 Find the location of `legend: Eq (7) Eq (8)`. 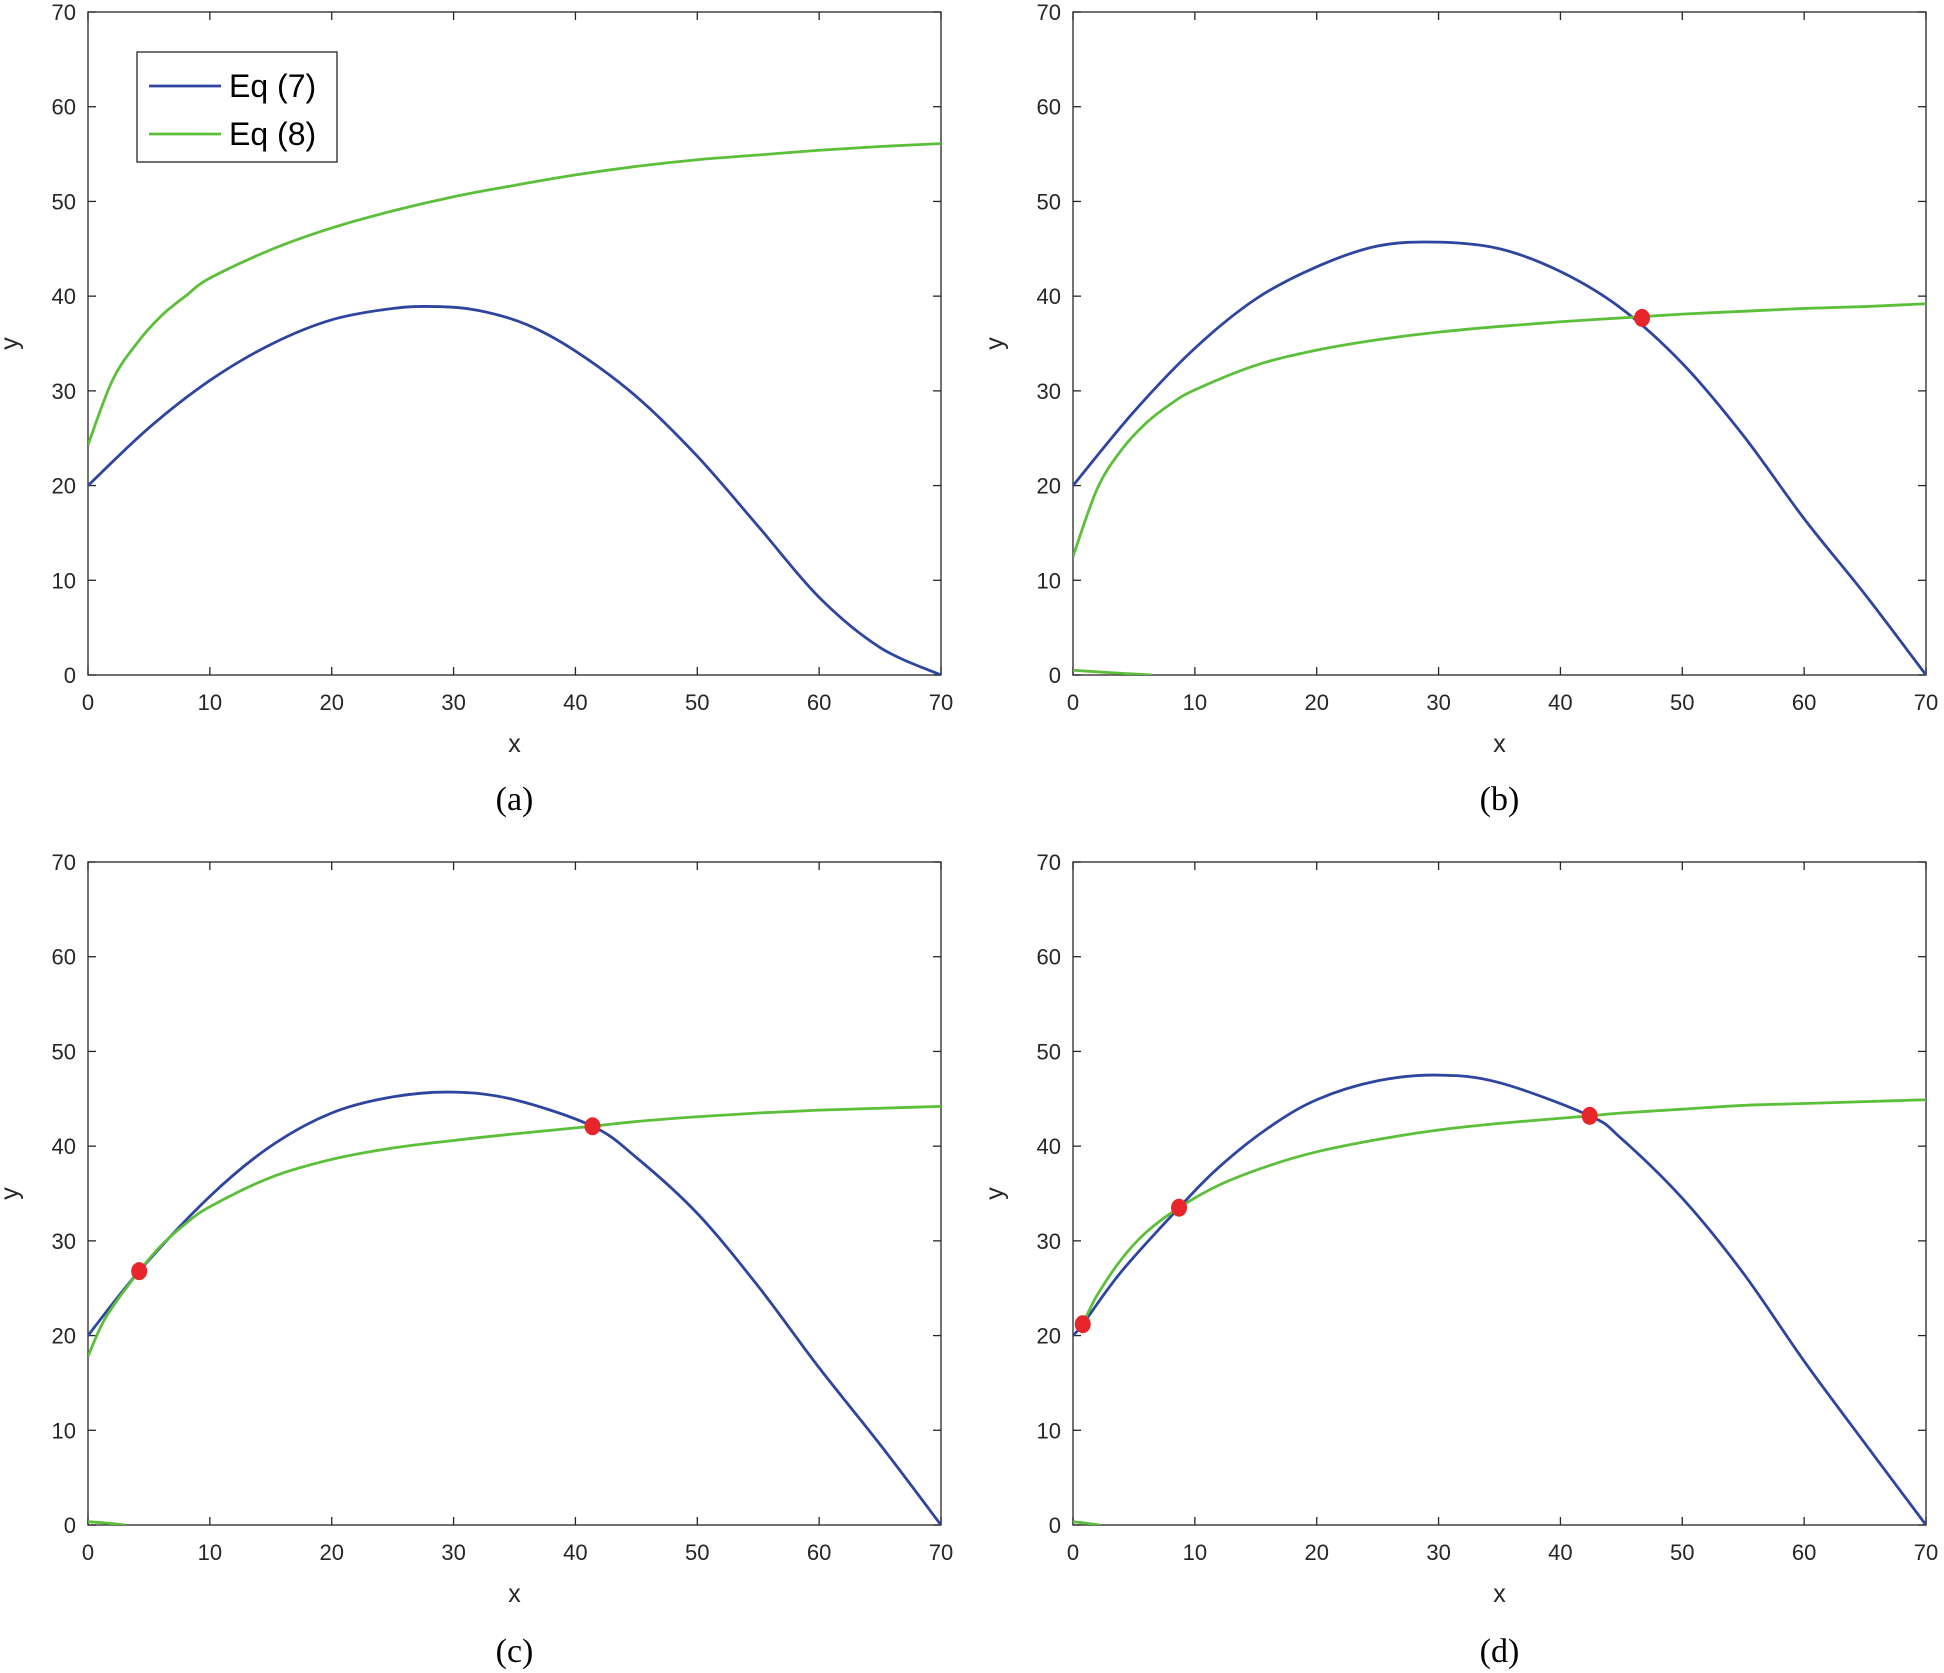

legend: Eq (7) Eq (8) is located at coordinates (237, 107).